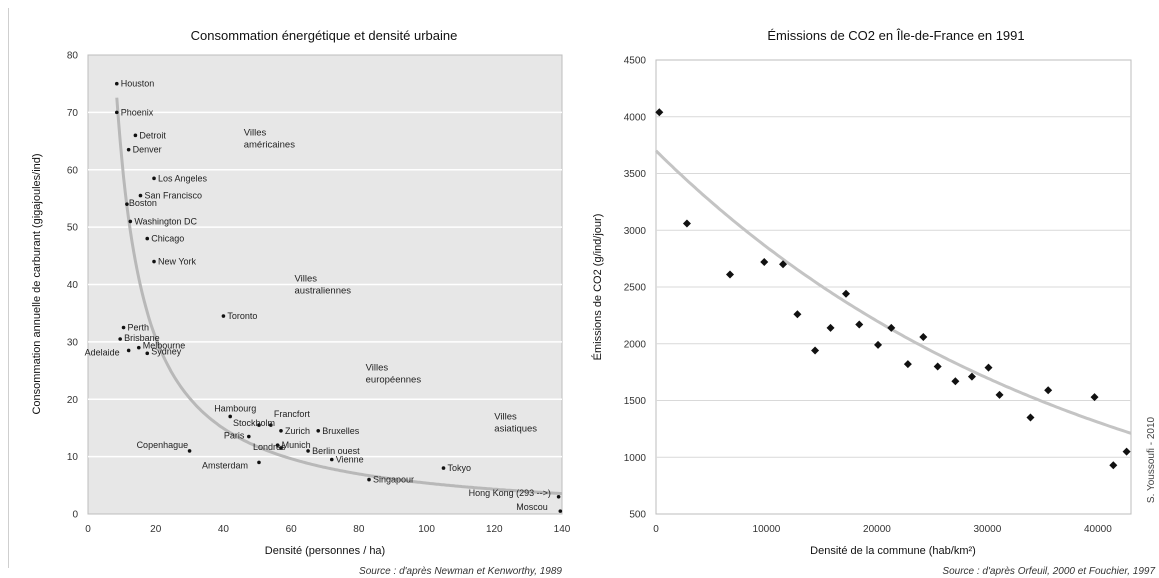 The image size is (1159, 578). I want to click on chart1-point-label: Los Angeles, so click(183, 178).